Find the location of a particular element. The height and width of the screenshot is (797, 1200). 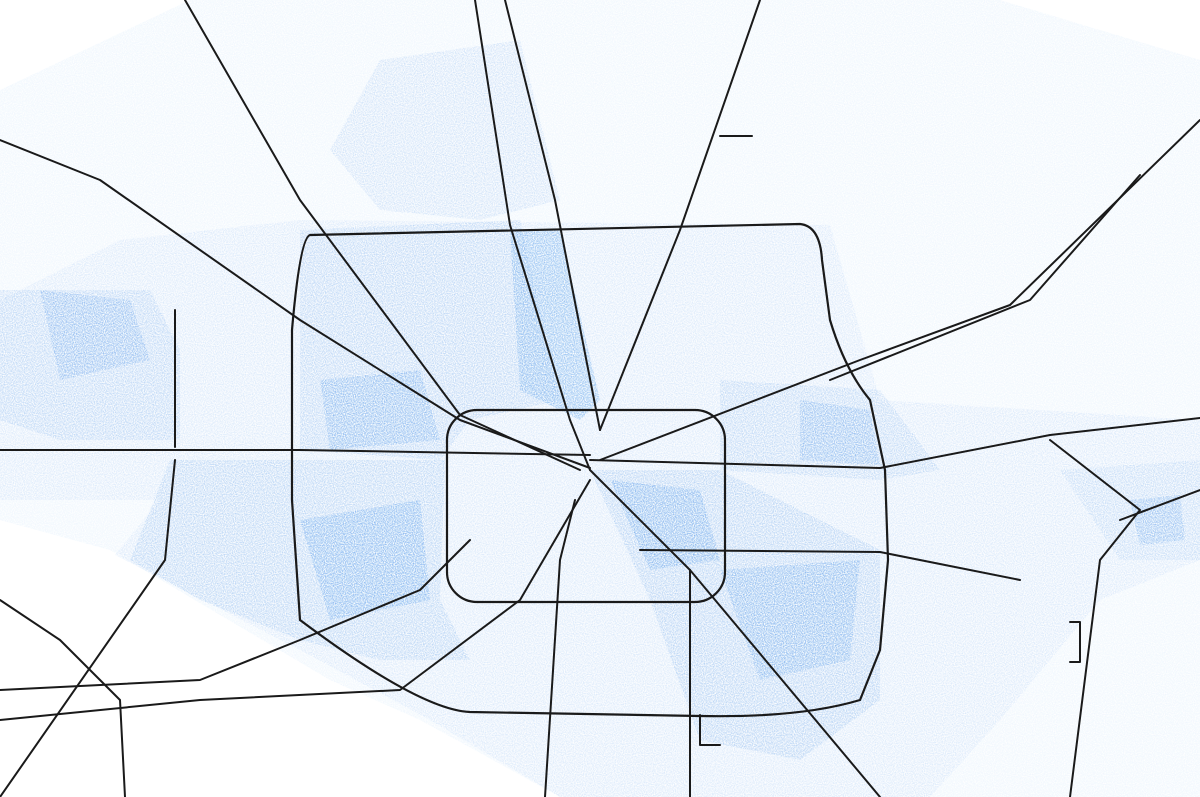

inner-loop is located at coordinates (586, 506).